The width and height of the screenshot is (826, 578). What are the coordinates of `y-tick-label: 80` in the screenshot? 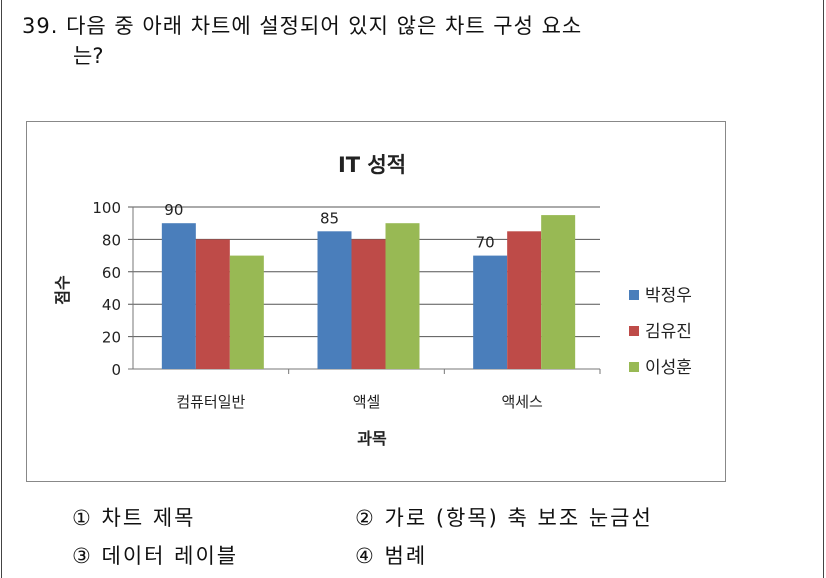 It's located at (111, 240).